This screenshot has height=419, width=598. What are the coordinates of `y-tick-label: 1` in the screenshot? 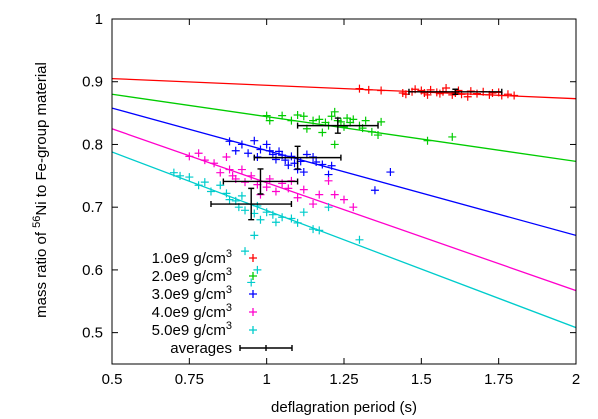 It's located at (99, 19).